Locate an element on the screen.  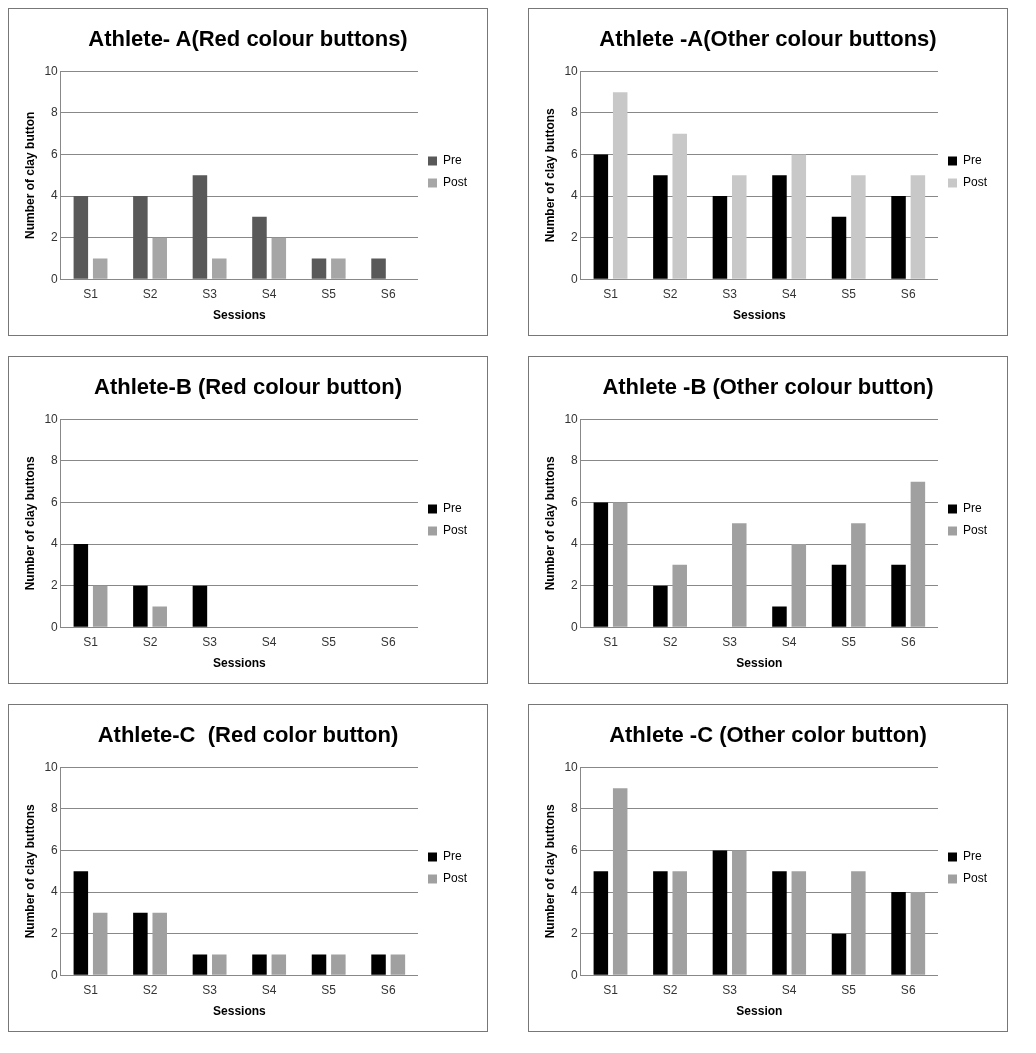
chart-title: Athlete -A(Other colour buttons) is located at coordinates (768, 39).